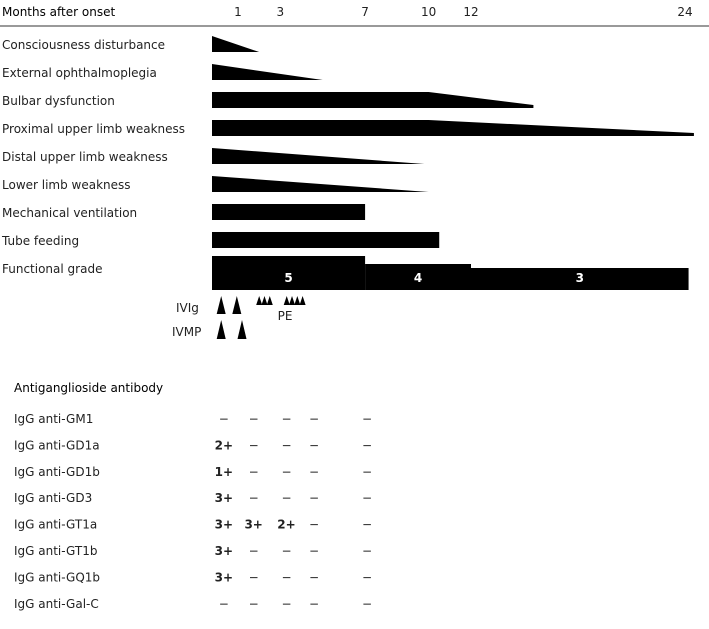  What do you see at coordinates (53, 419) in the screenshot?
I see `antibody-name: IgG anti-GM1` at bounding box center [53, 419].